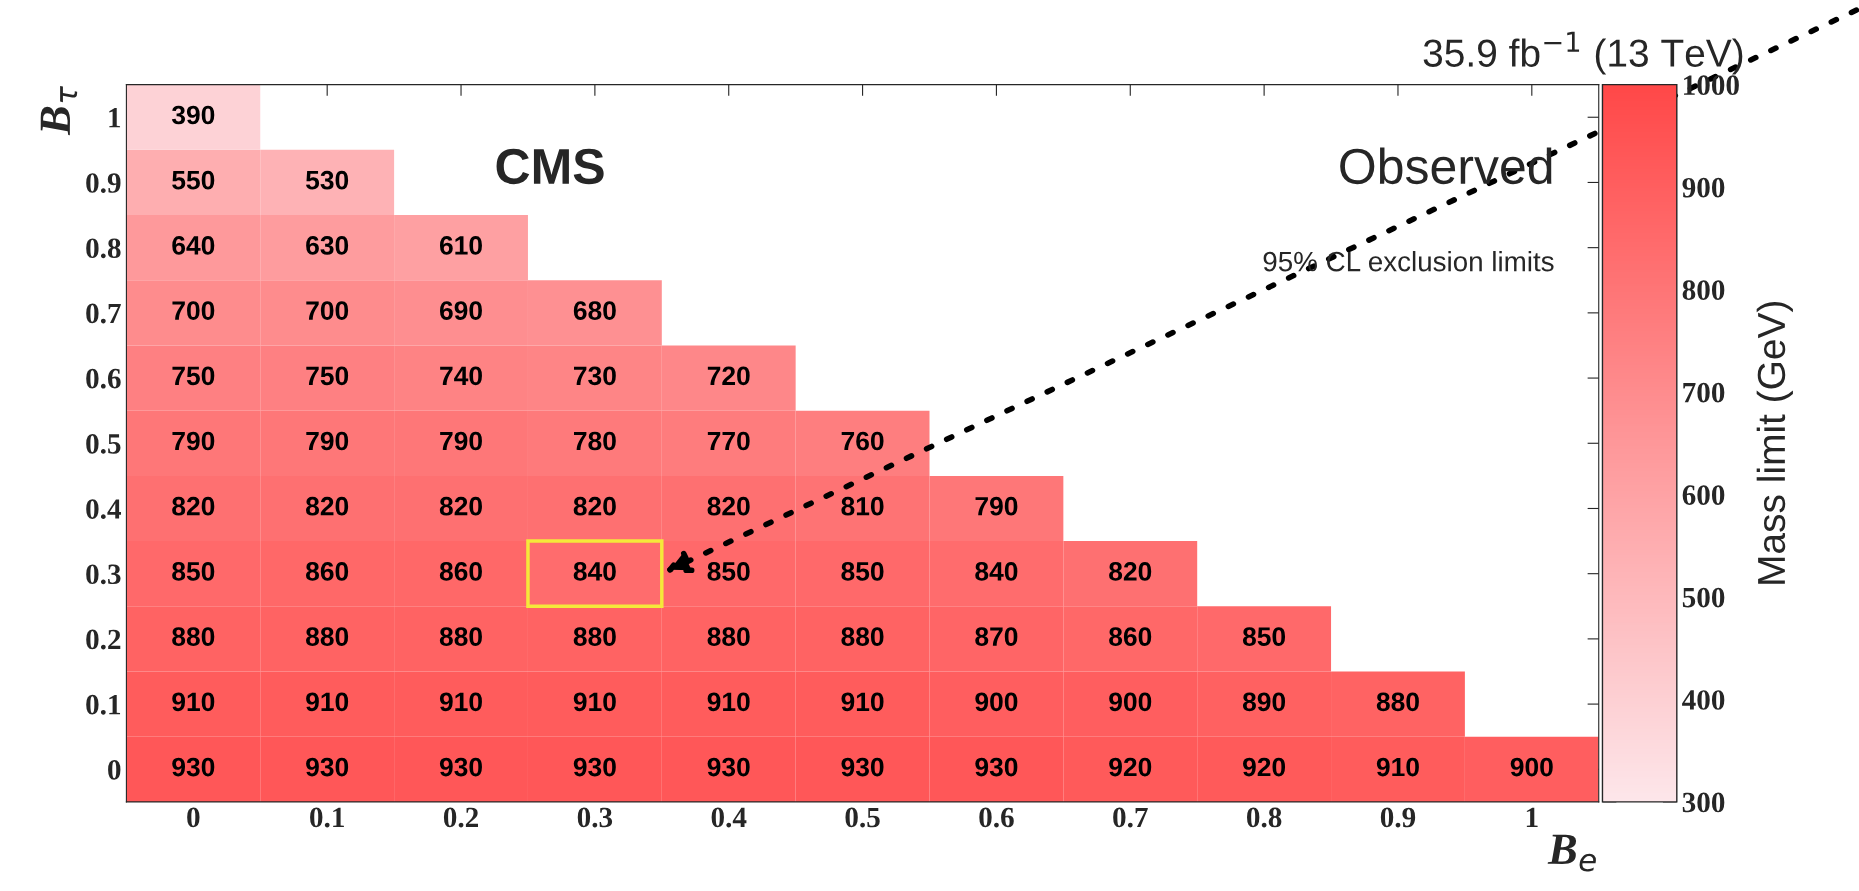 The height and width of the screenshot is (891, 1859). I want to click on x-axis-title: B$_{e}$, so click(1571, 853).